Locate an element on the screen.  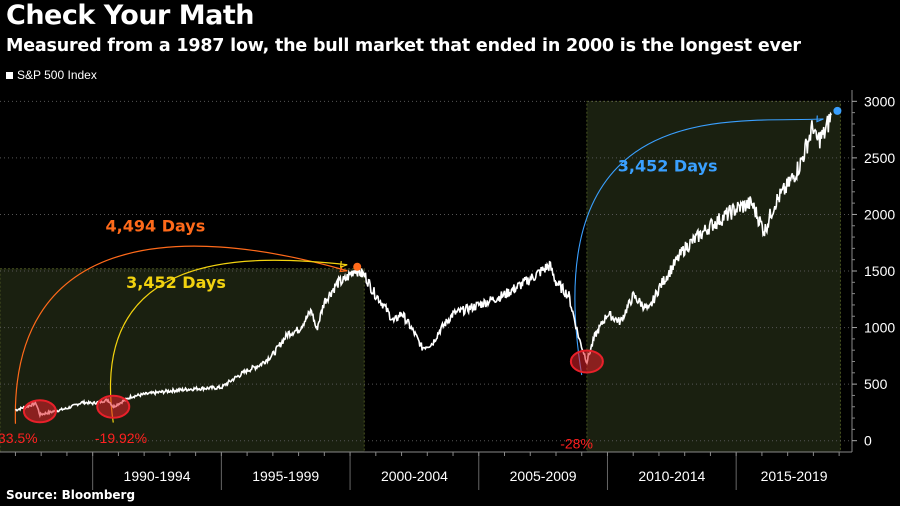
blue-arc is located at coordinates (699, 247).